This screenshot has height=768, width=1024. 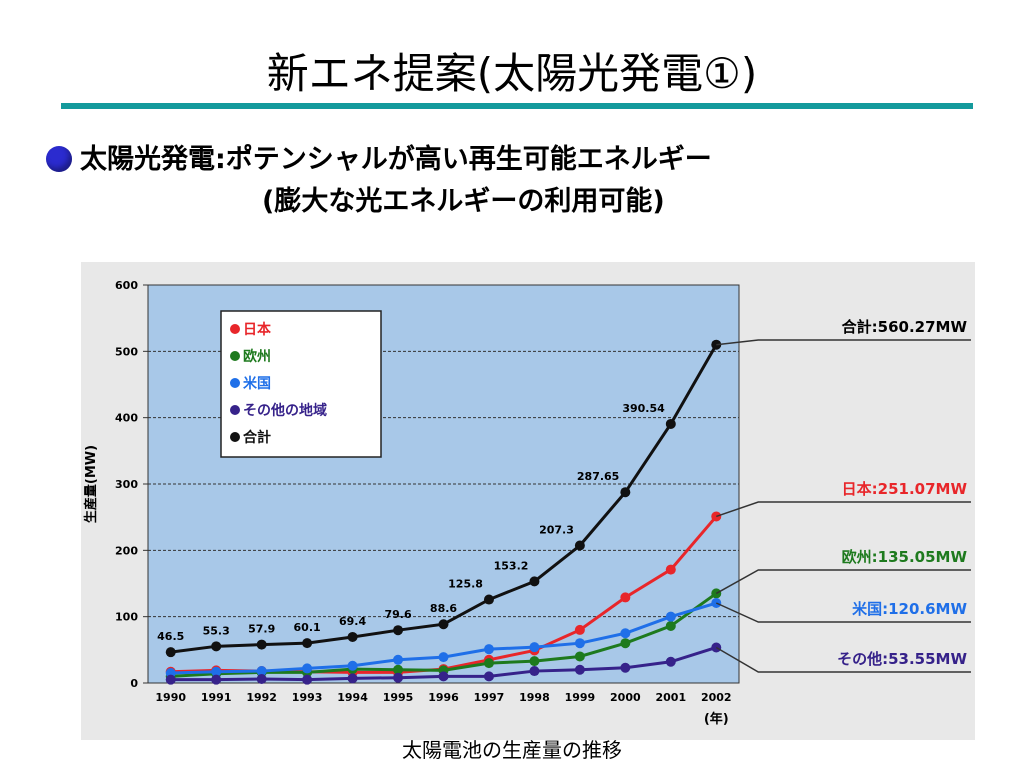 What do you see at coordinates (396, 159) in the screenshot?
I see `bullet-text-line1: 太陽光発電:ポテンシャルが高い再生可能エネルギー` at bounding box center [396, 159].